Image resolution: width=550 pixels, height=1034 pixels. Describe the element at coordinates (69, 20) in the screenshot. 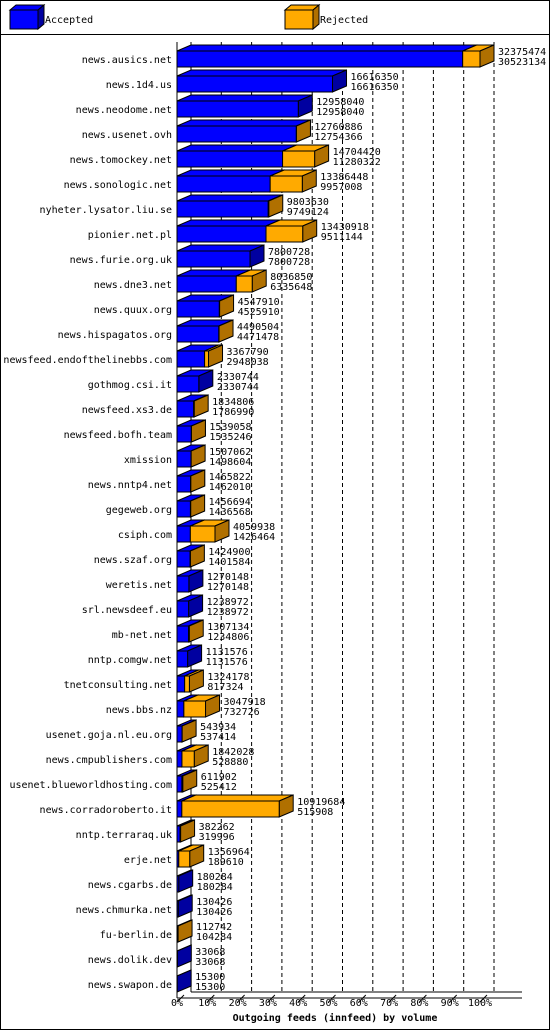

I see `legend-label: Accepted` at that location.